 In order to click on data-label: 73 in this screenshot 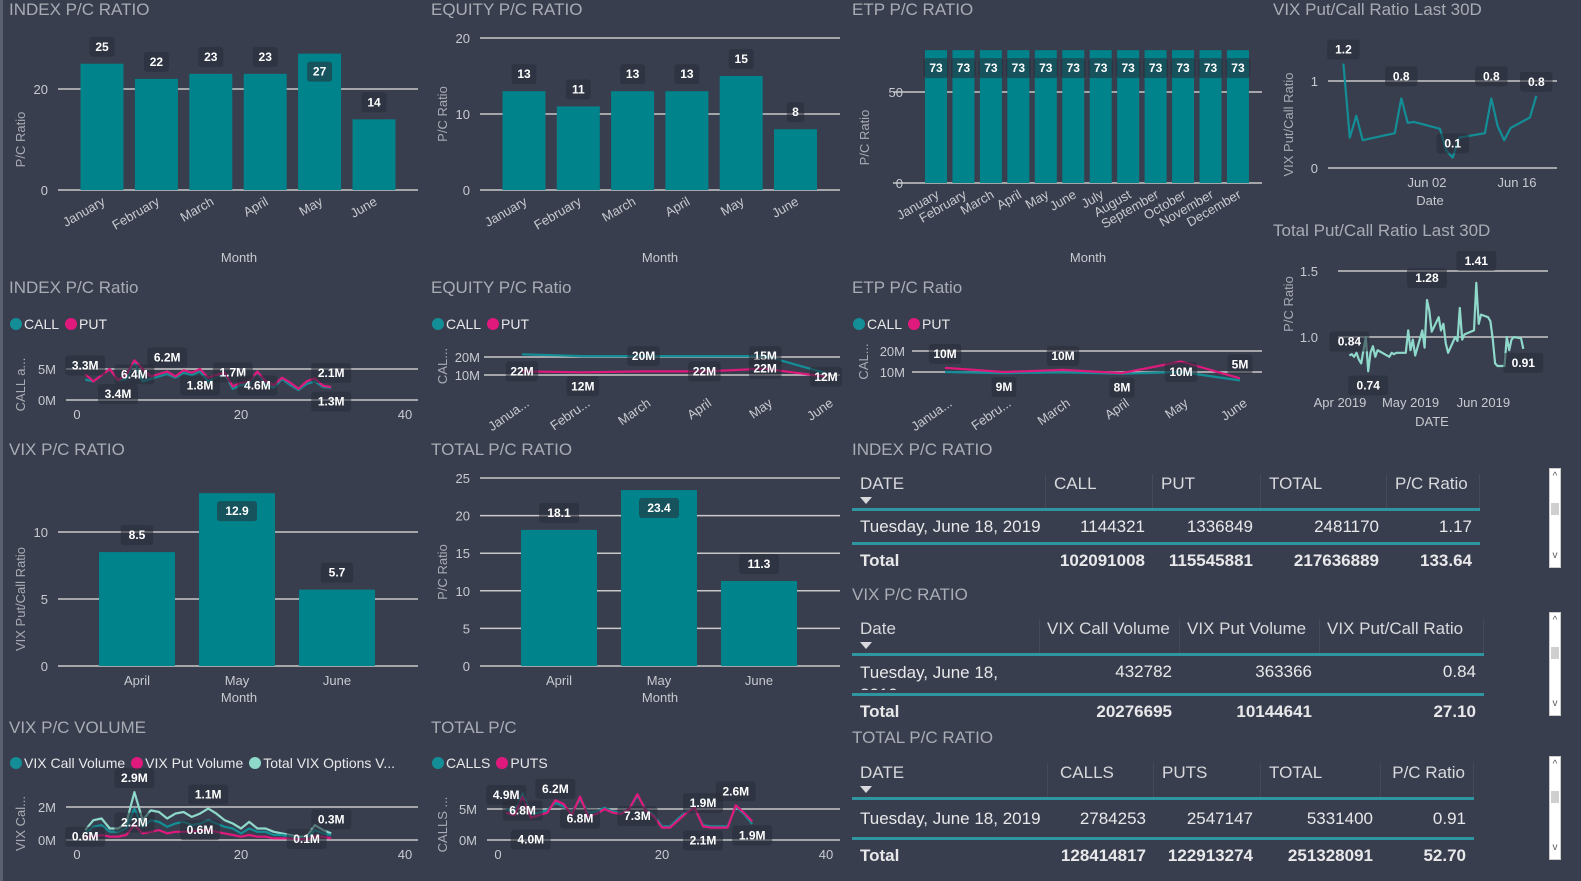, I will do `click(964, 68)`.